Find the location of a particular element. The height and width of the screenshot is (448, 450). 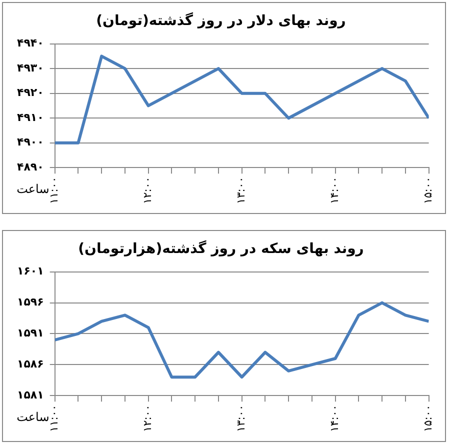

y-tick-label: ۱۵۹۶ is located at coordinates (30, 302).